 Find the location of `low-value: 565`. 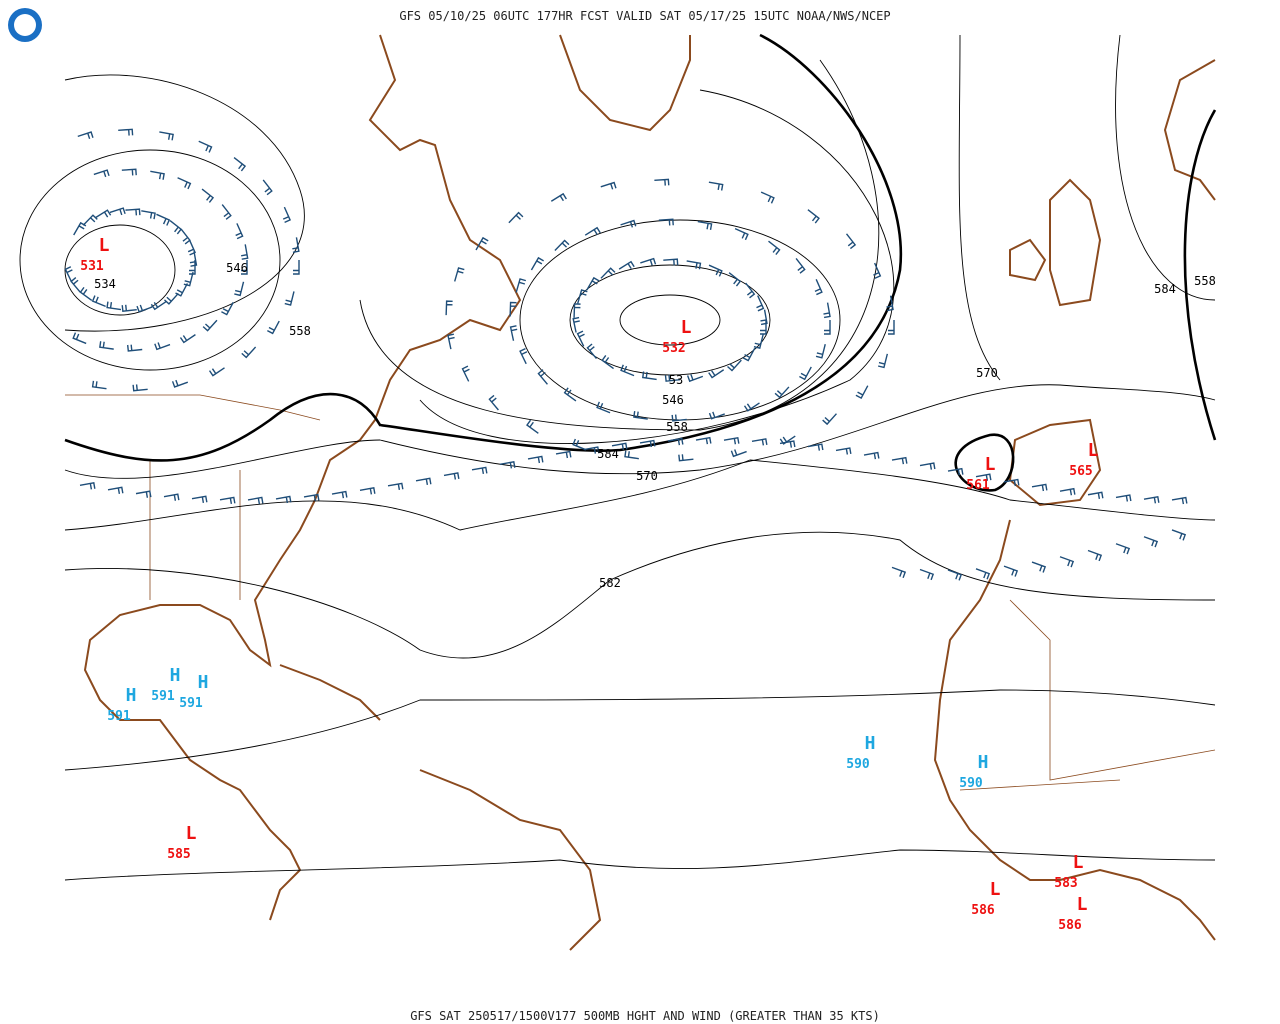

low-value: 565 is located at coordinates (1080, 471).